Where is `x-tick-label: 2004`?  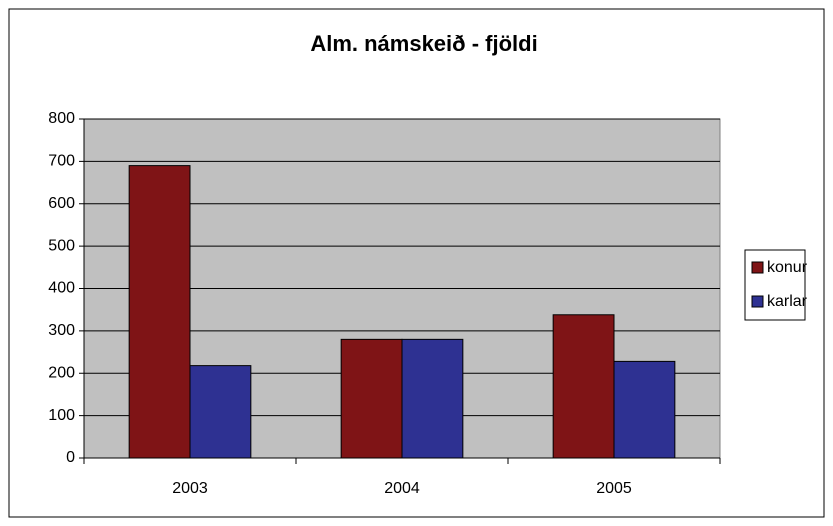 x-tick-label: 2004 is located at coordinates (402, 488).